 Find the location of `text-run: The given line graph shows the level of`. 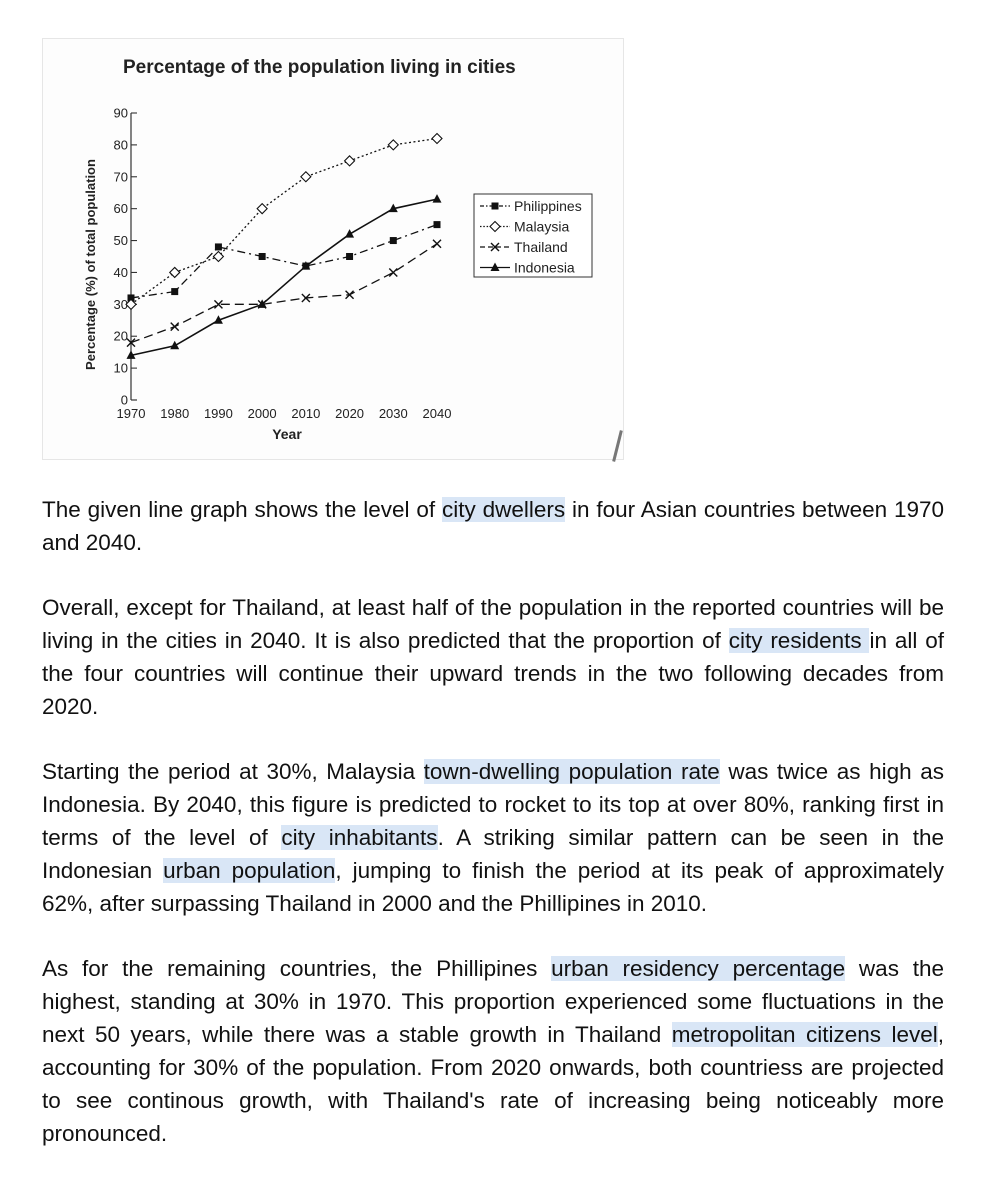

text-run: The given line graph shows the level of is located at coordinates (242, 509).